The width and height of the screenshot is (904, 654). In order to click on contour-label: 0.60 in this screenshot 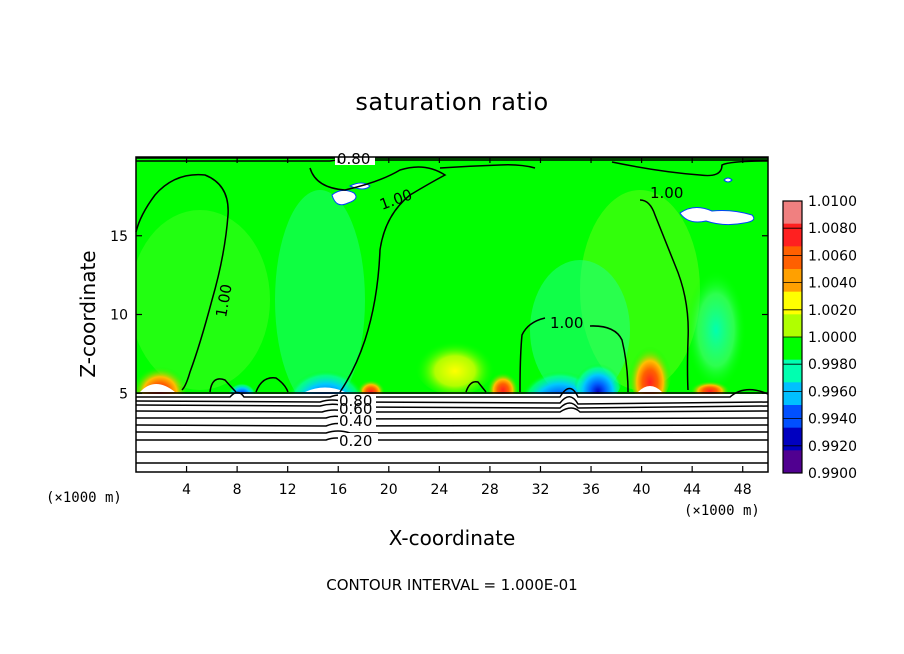, I will do `click(355, 409)`.